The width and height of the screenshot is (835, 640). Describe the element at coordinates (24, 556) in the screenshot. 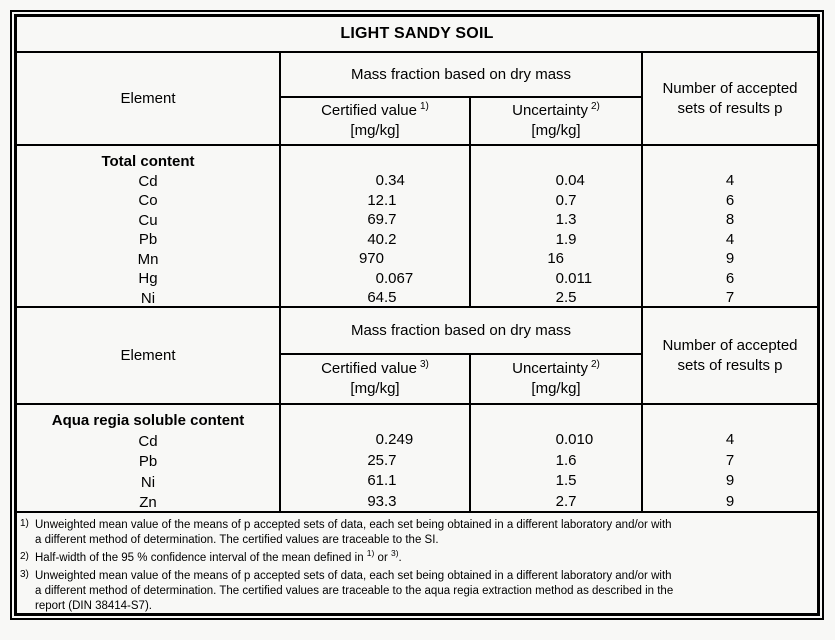

I see `footnote-marker: 2)` at that location.